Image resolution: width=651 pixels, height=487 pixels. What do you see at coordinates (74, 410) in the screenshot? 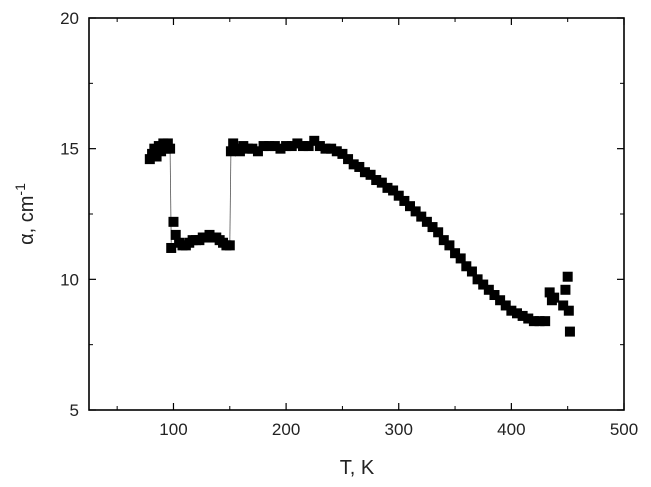
I see `y-tick-label: 5` at bounding box center [74, 410].